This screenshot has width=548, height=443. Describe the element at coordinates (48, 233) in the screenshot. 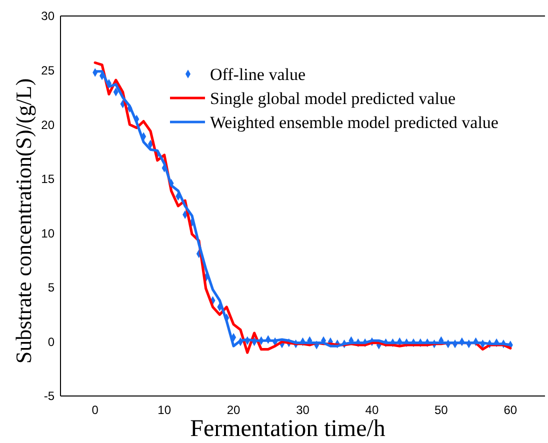

I see `y-tick-label: 10` at that location.